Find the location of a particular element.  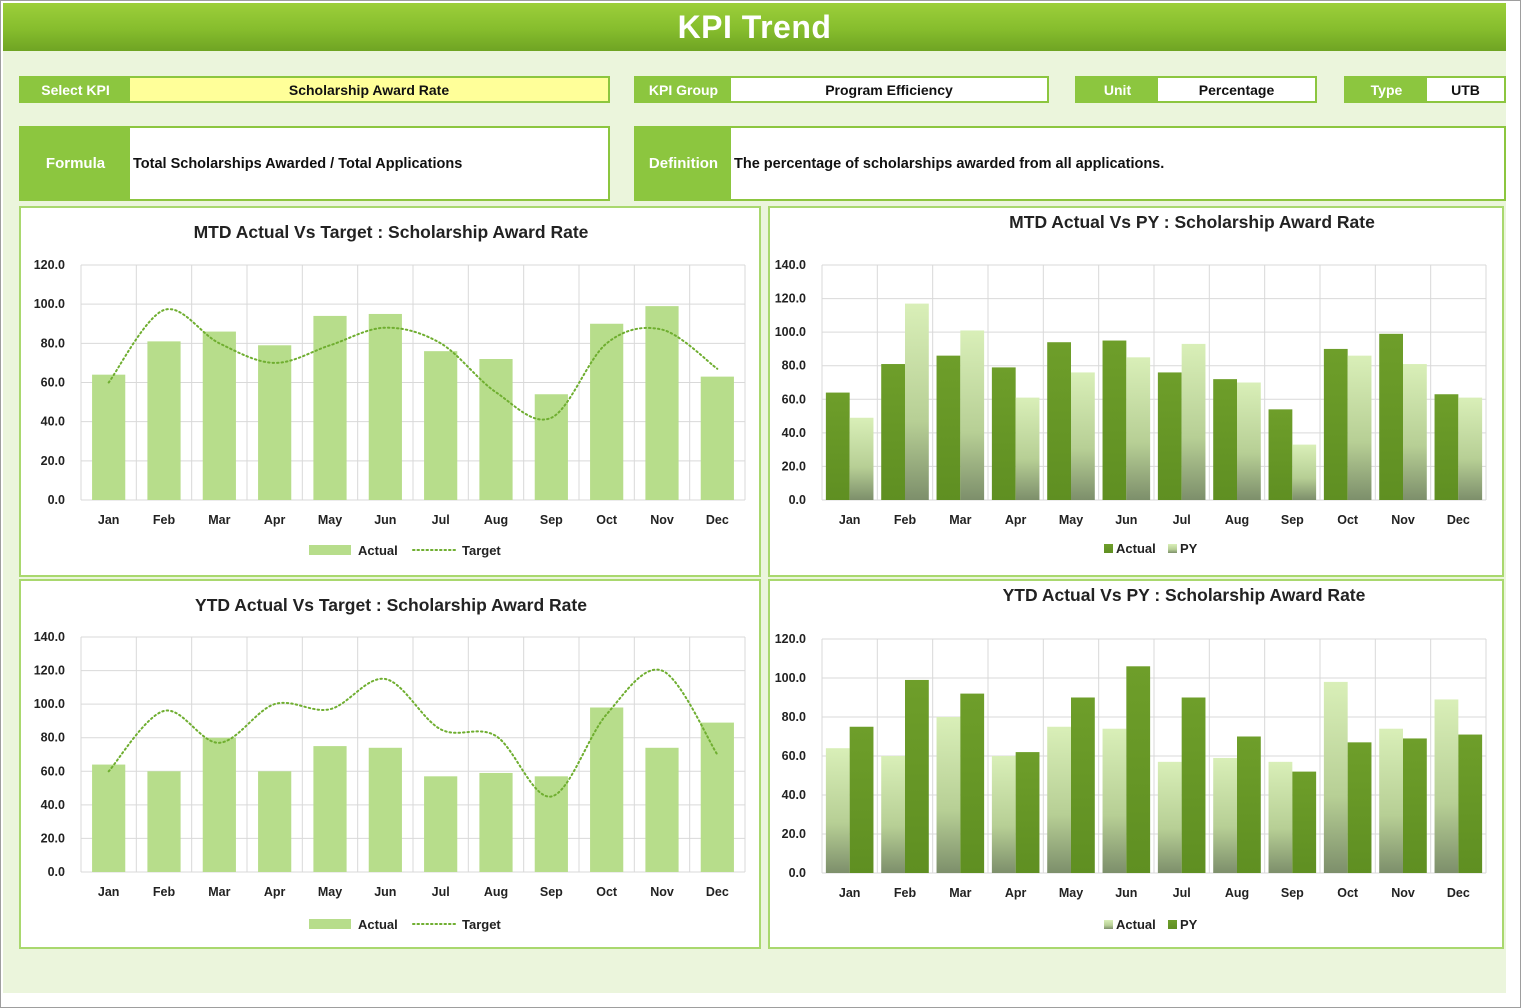

kpi-group-field: KPI Group Program Efficiency is located at coordinates (841, 89).